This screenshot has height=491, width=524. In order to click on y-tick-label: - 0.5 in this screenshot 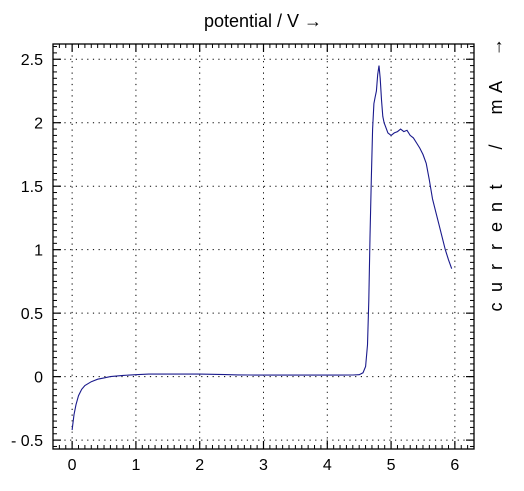, I will do `click(27, 441)`.